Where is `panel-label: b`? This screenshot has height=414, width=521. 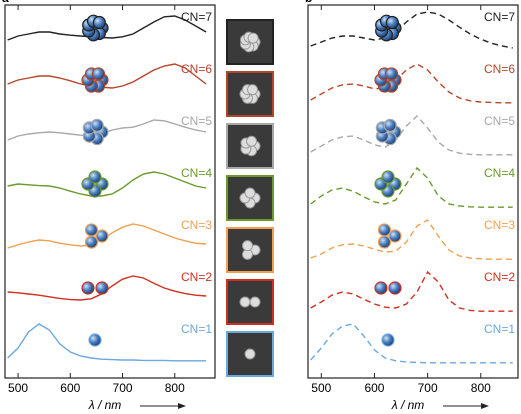 panel-label: b is located at coordinates (308, 2).